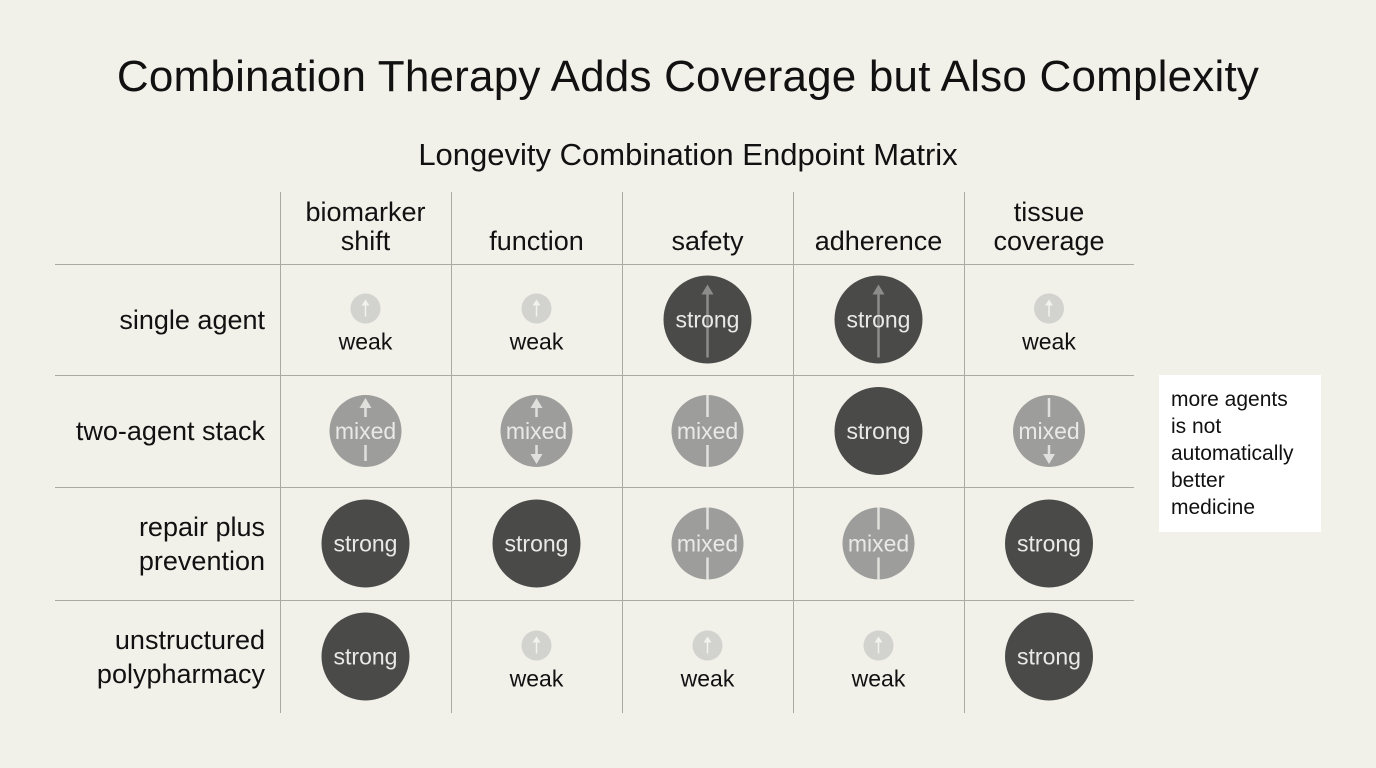 This screenshot has height=768, width=1376. What do you see at coordinates (536, 241) in the screenshot?
I see `column-header-function: function` at bounding box center [536, 241].